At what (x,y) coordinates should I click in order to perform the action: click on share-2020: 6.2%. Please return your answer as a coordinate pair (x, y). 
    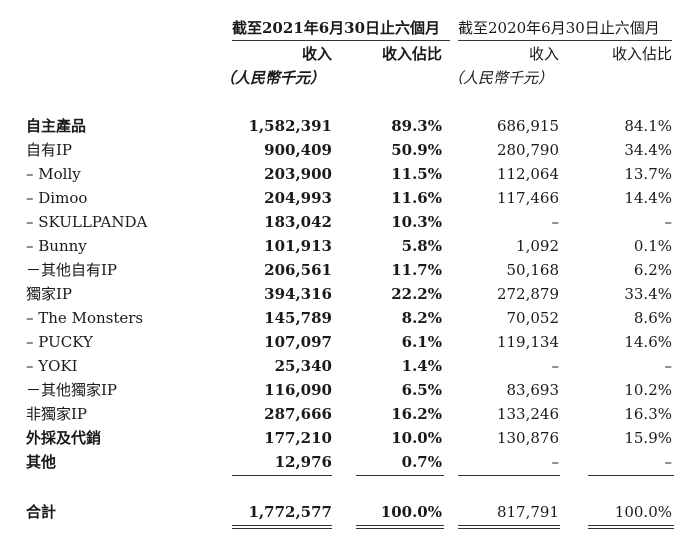
    Looking at the image, I should click on (652, 270).